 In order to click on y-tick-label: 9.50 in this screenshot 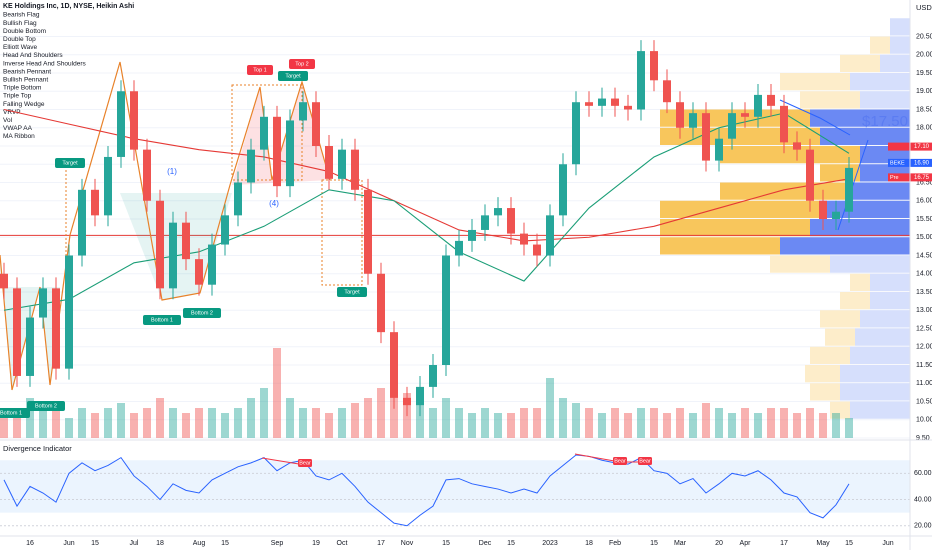, I will do `click(923, 438)`.